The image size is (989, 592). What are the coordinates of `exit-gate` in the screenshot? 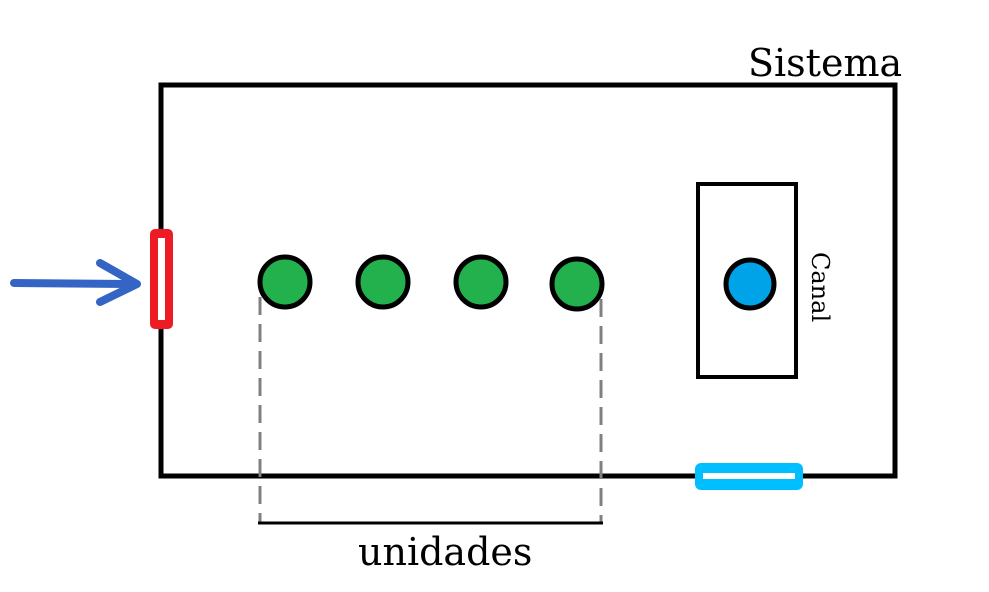 It's located at (749, 476).